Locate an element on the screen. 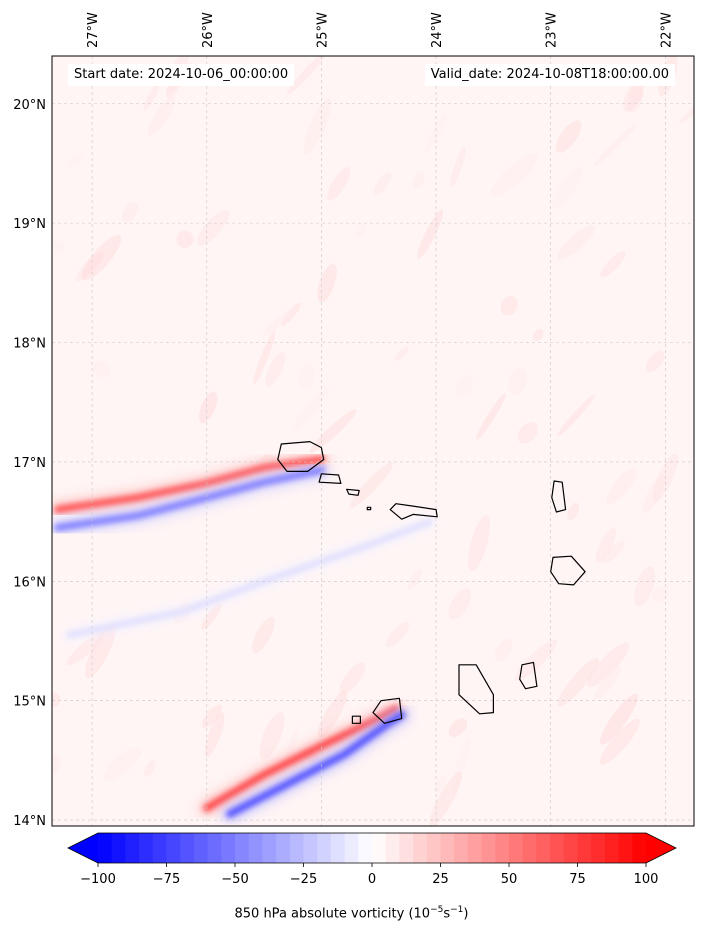  north-negative-wake-core is located at coordinates (189, 499).